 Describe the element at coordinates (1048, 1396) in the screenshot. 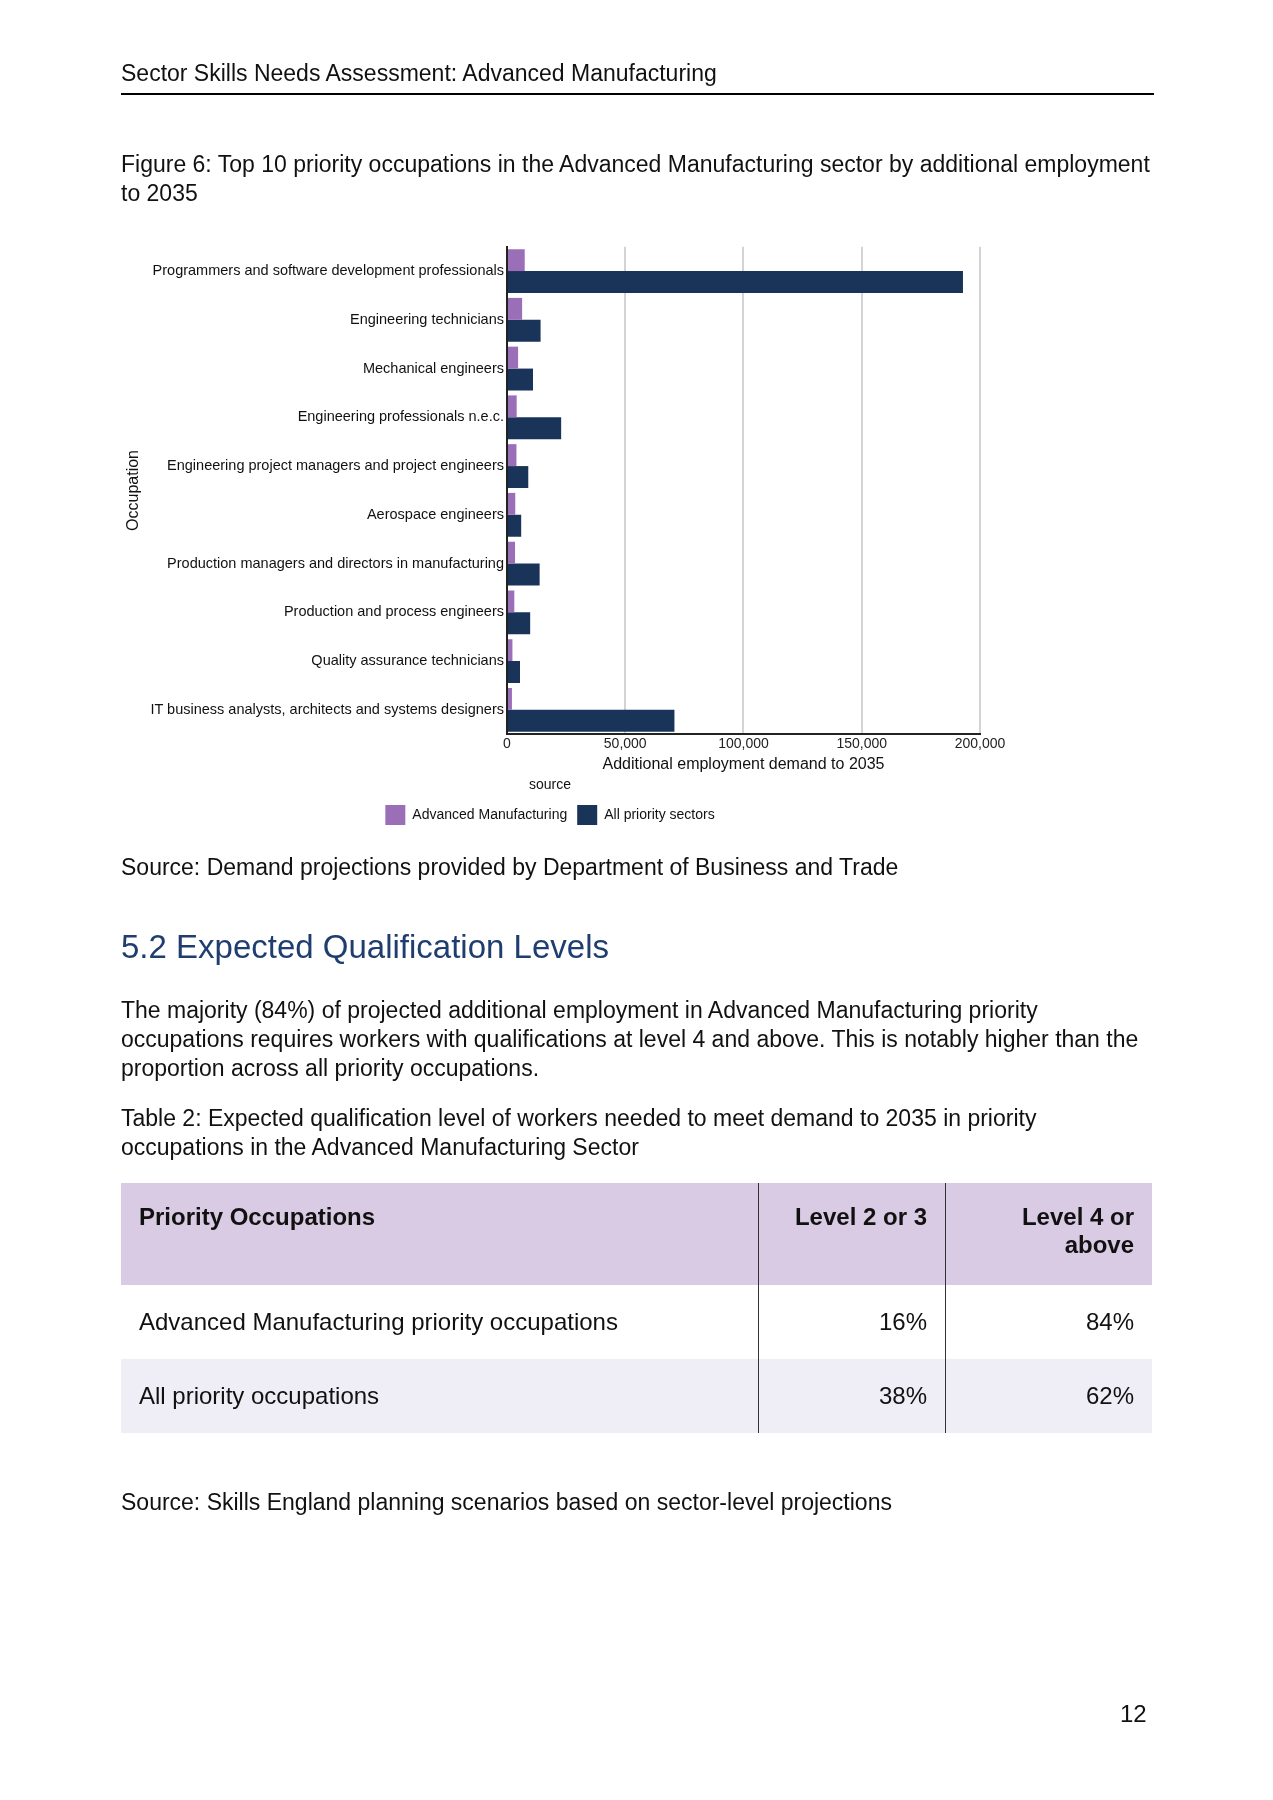

I see `text: 62%` at that location.